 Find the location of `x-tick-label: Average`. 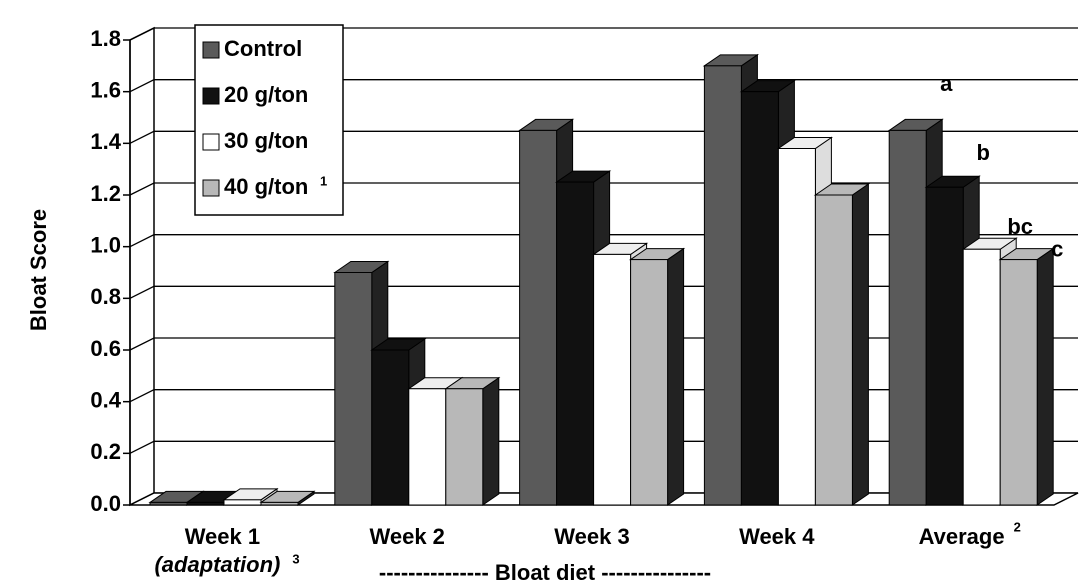

x-tick-label: Average is located at coordinates (962, 536).